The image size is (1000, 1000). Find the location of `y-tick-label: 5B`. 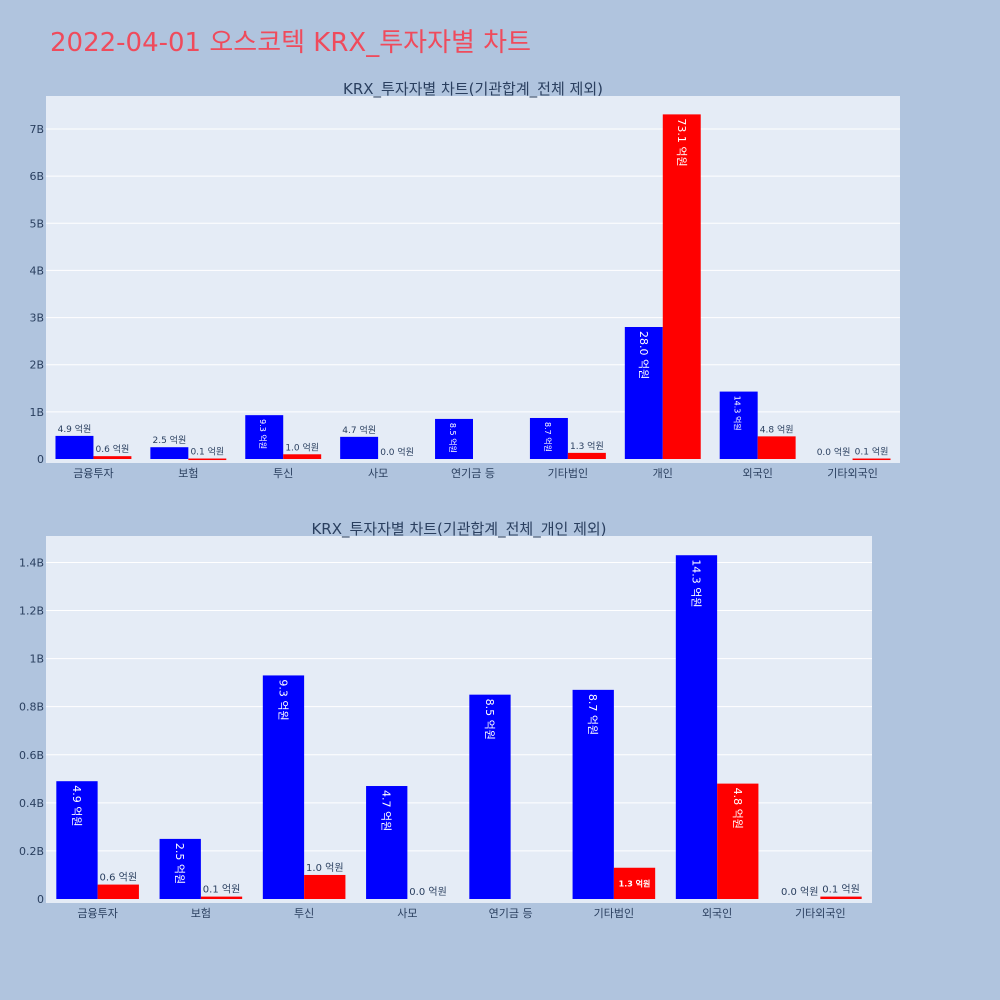

y-tick-label: 5B is located at coordinates (36, 223).